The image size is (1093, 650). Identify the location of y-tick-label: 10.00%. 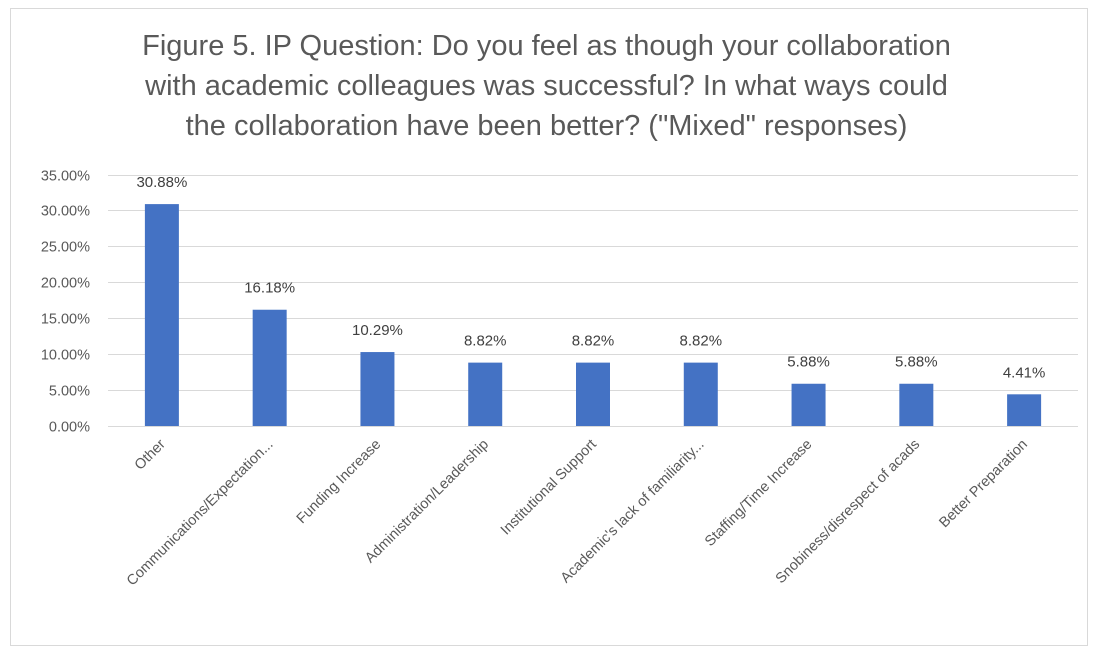
(65, 356).